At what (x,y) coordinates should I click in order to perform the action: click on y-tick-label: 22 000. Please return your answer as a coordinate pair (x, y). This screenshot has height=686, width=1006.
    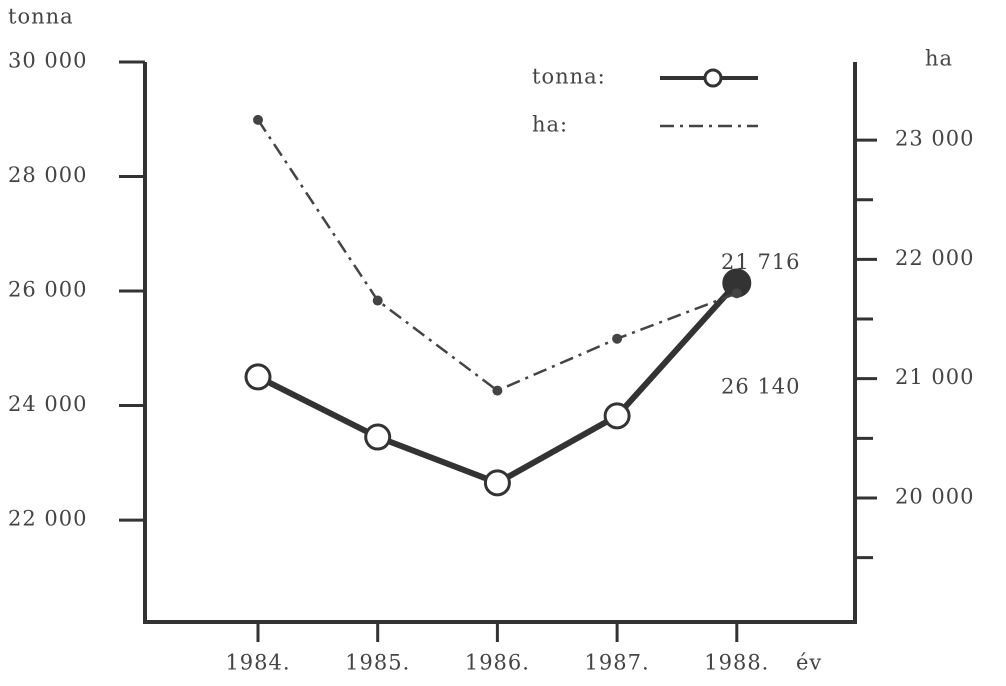
    Looking at the image, I should click on (47, 519).